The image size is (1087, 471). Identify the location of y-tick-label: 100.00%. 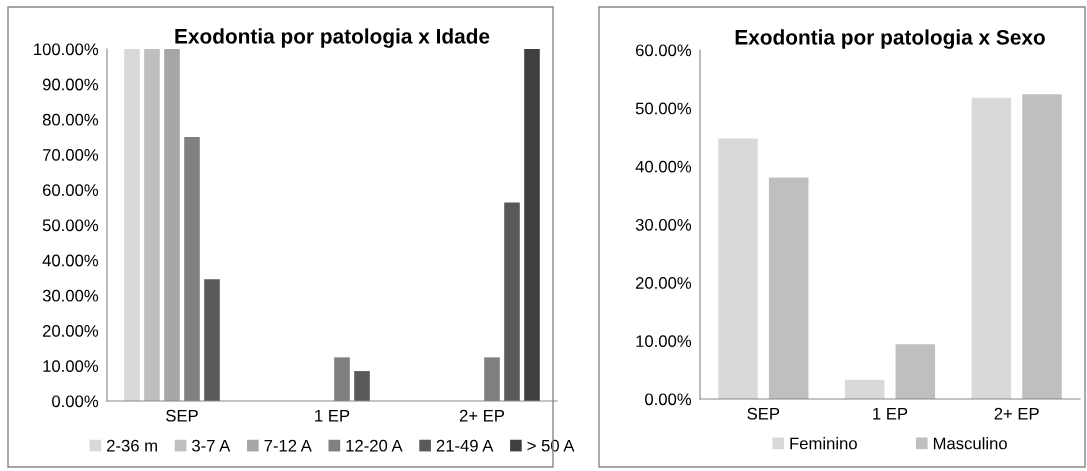
(66, 49).